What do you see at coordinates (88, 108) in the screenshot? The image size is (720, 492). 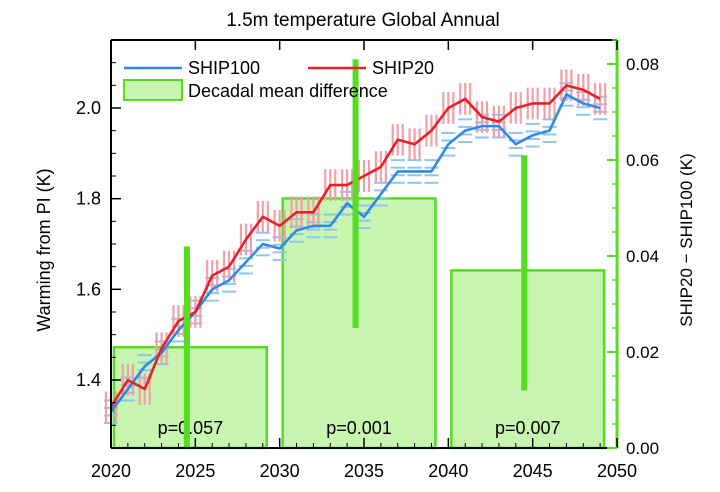 I see `y-left-tick-label: 2.0` at bounding box center [88, 108].